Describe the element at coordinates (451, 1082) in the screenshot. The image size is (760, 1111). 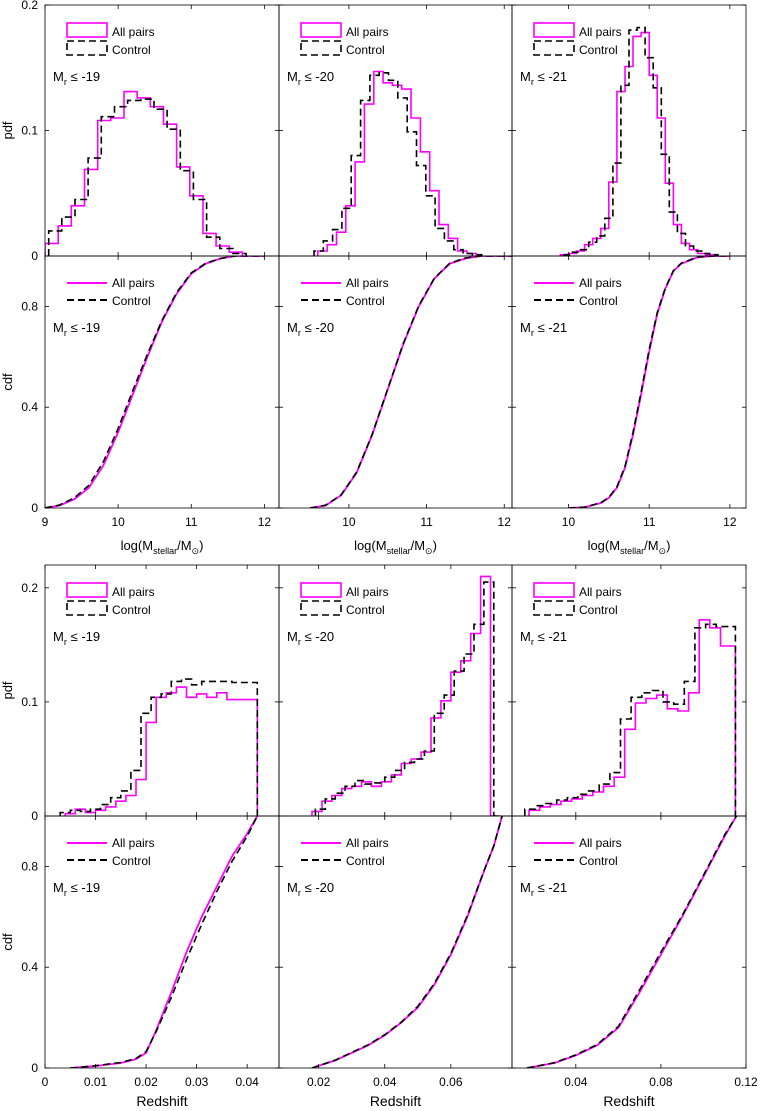
I see `x-tick-label: 0.06` at that location.